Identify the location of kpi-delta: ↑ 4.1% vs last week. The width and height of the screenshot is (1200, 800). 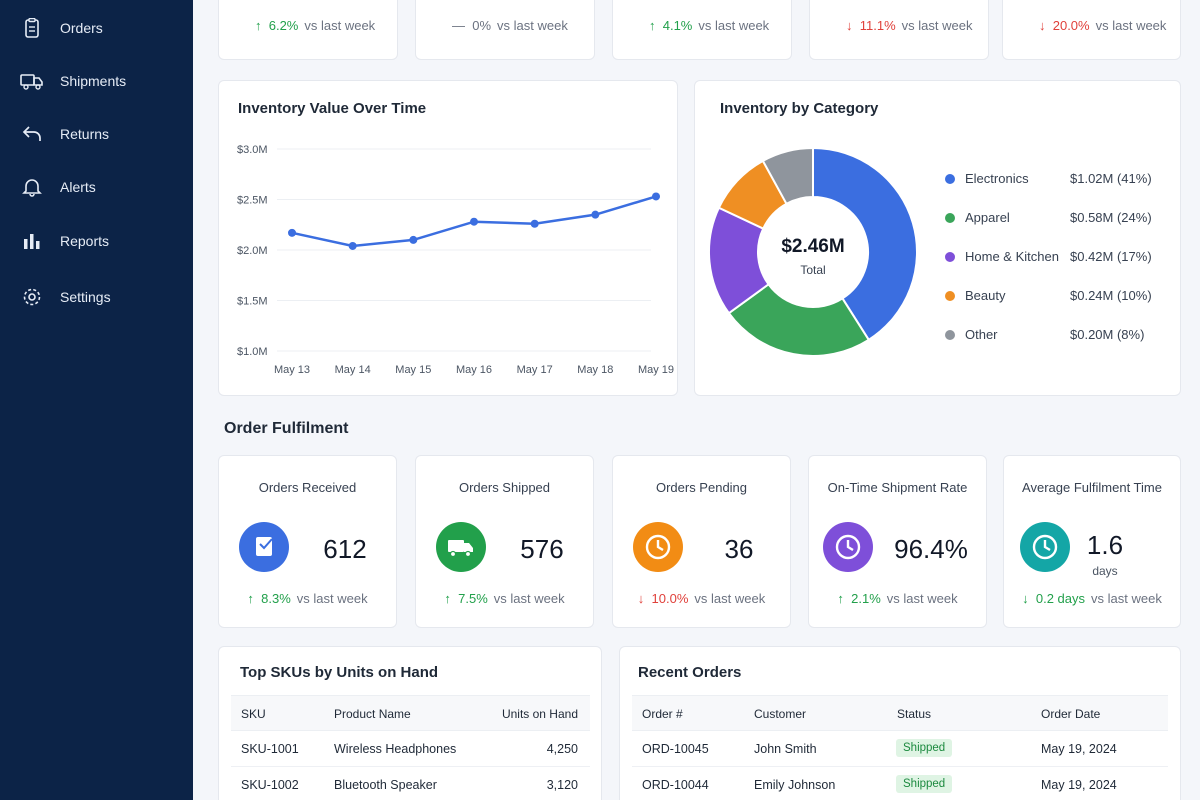
(709, 25).